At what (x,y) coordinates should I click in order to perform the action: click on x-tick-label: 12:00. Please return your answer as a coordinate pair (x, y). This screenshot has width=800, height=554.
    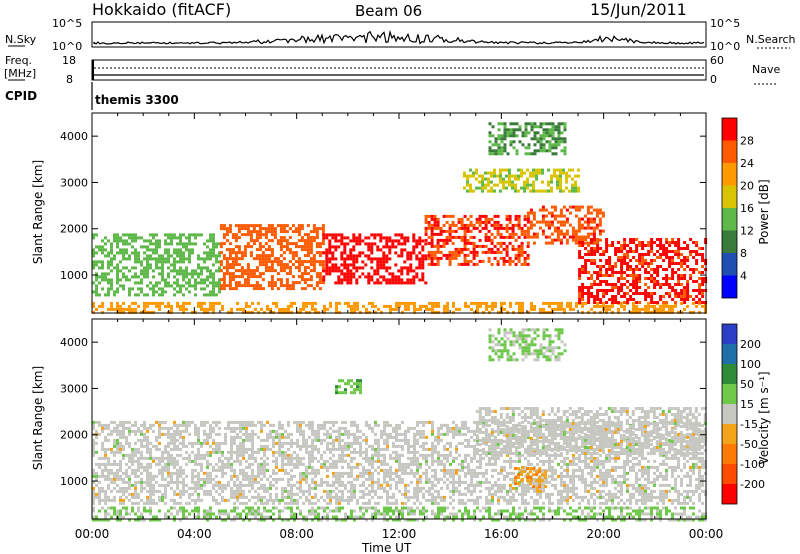
    Looking at the image, I should click on (399, 534).